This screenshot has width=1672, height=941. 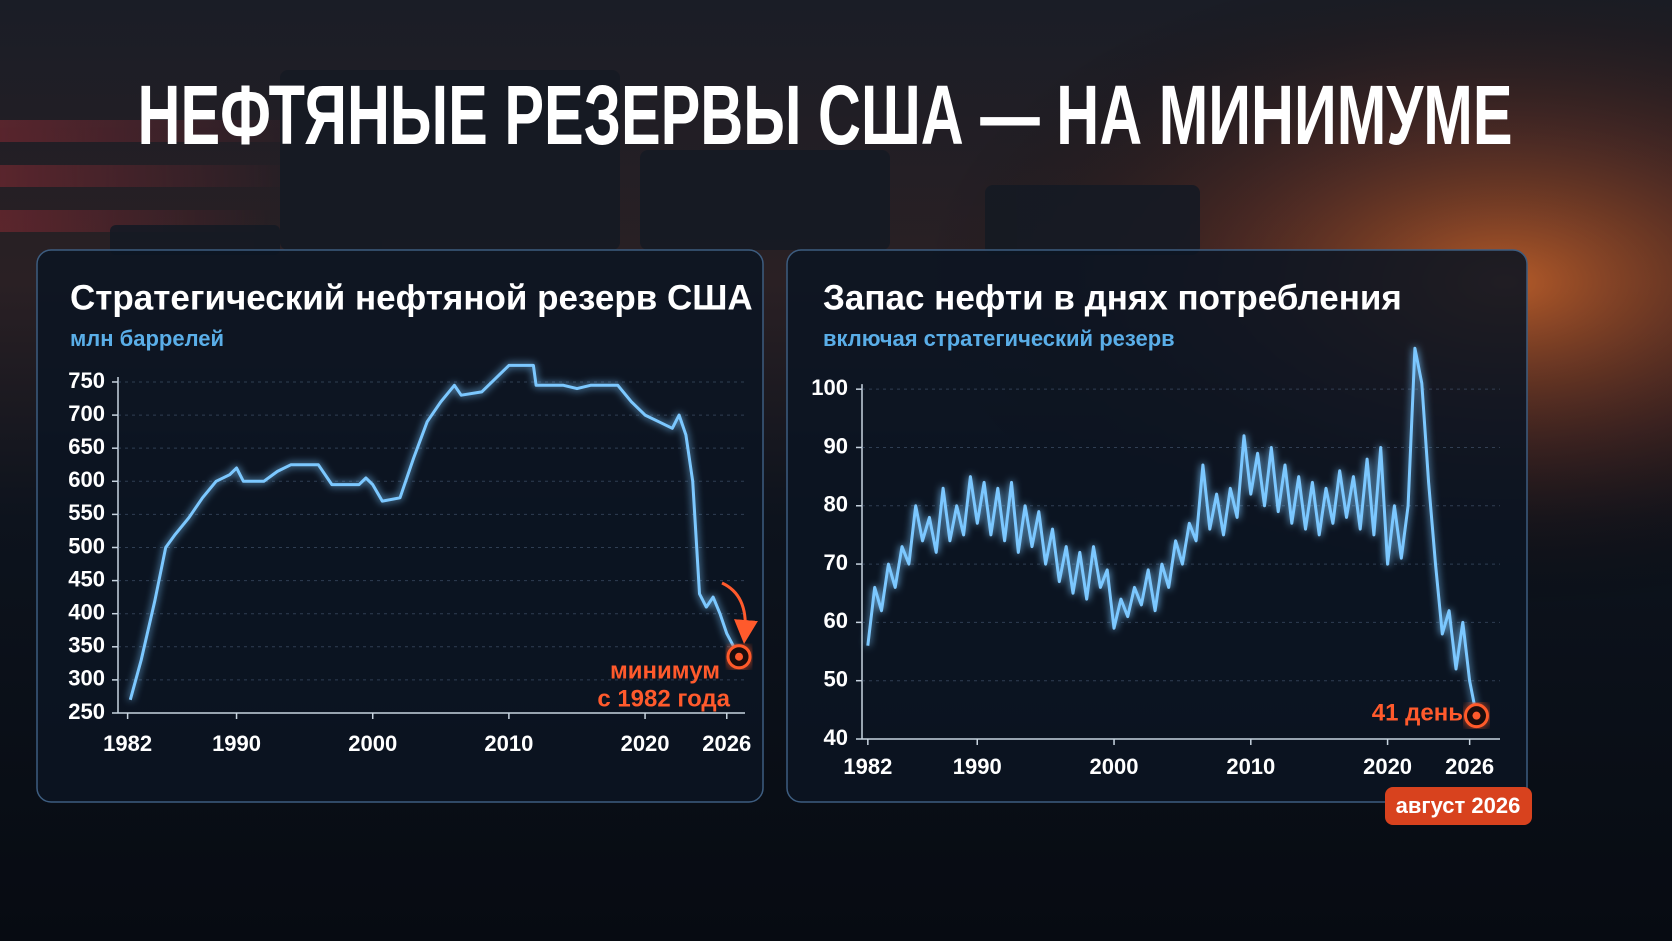 I want to click on y-tick-label: 100, so click(x=829, y=387).